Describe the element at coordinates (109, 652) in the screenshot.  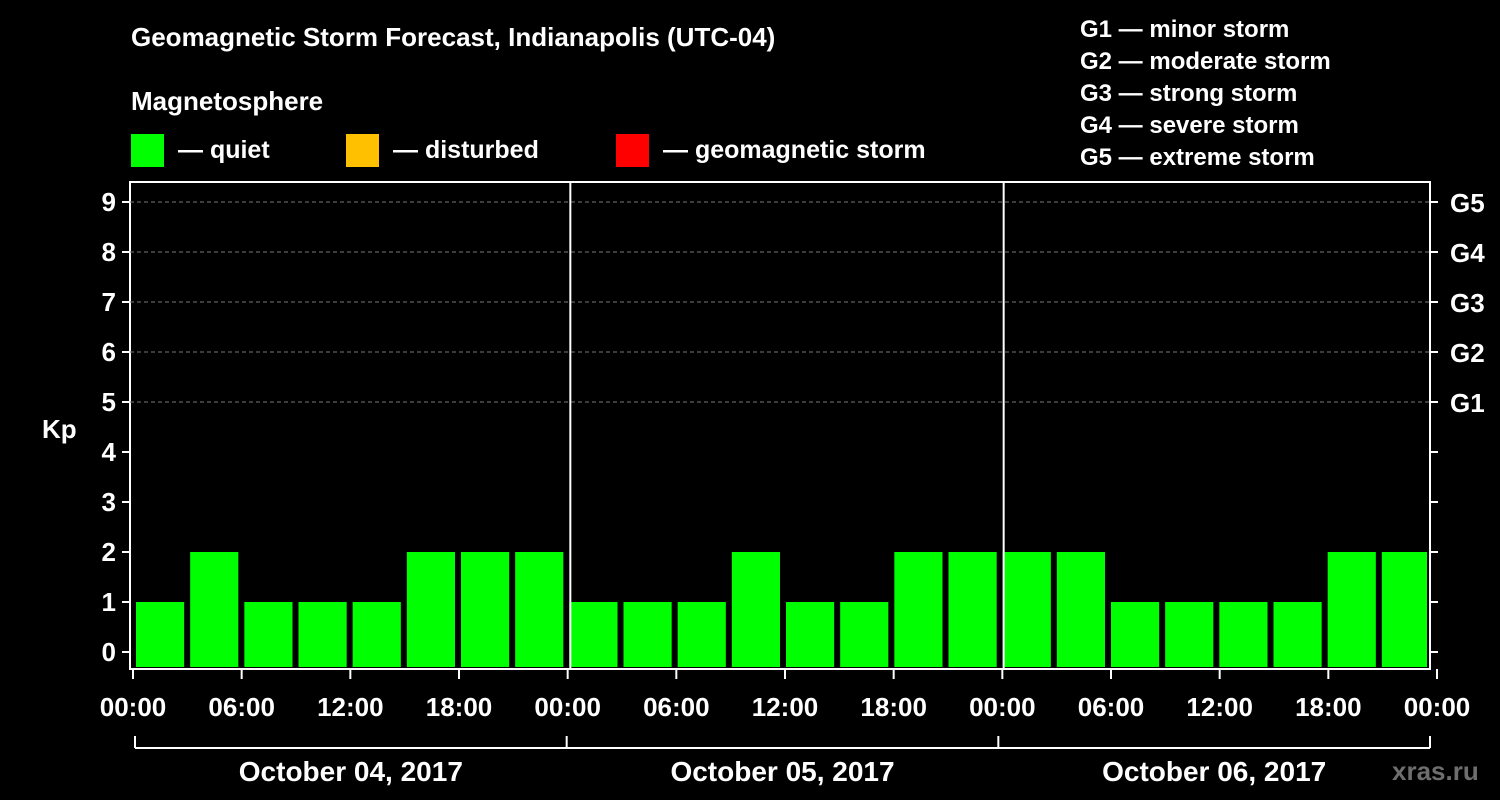
I see `y-tick-label: 0` at that location.